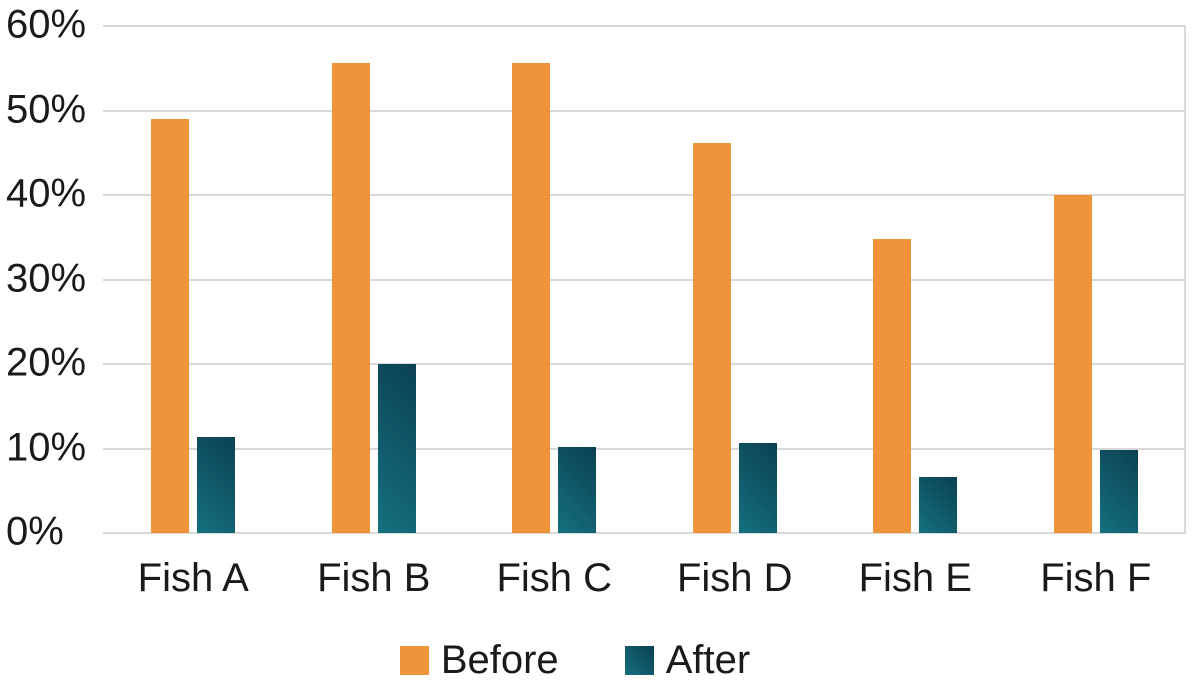  Describe the element at coordinates (915, 578) in the screenshot. I see `x-axis-label: Fish E` at that location.